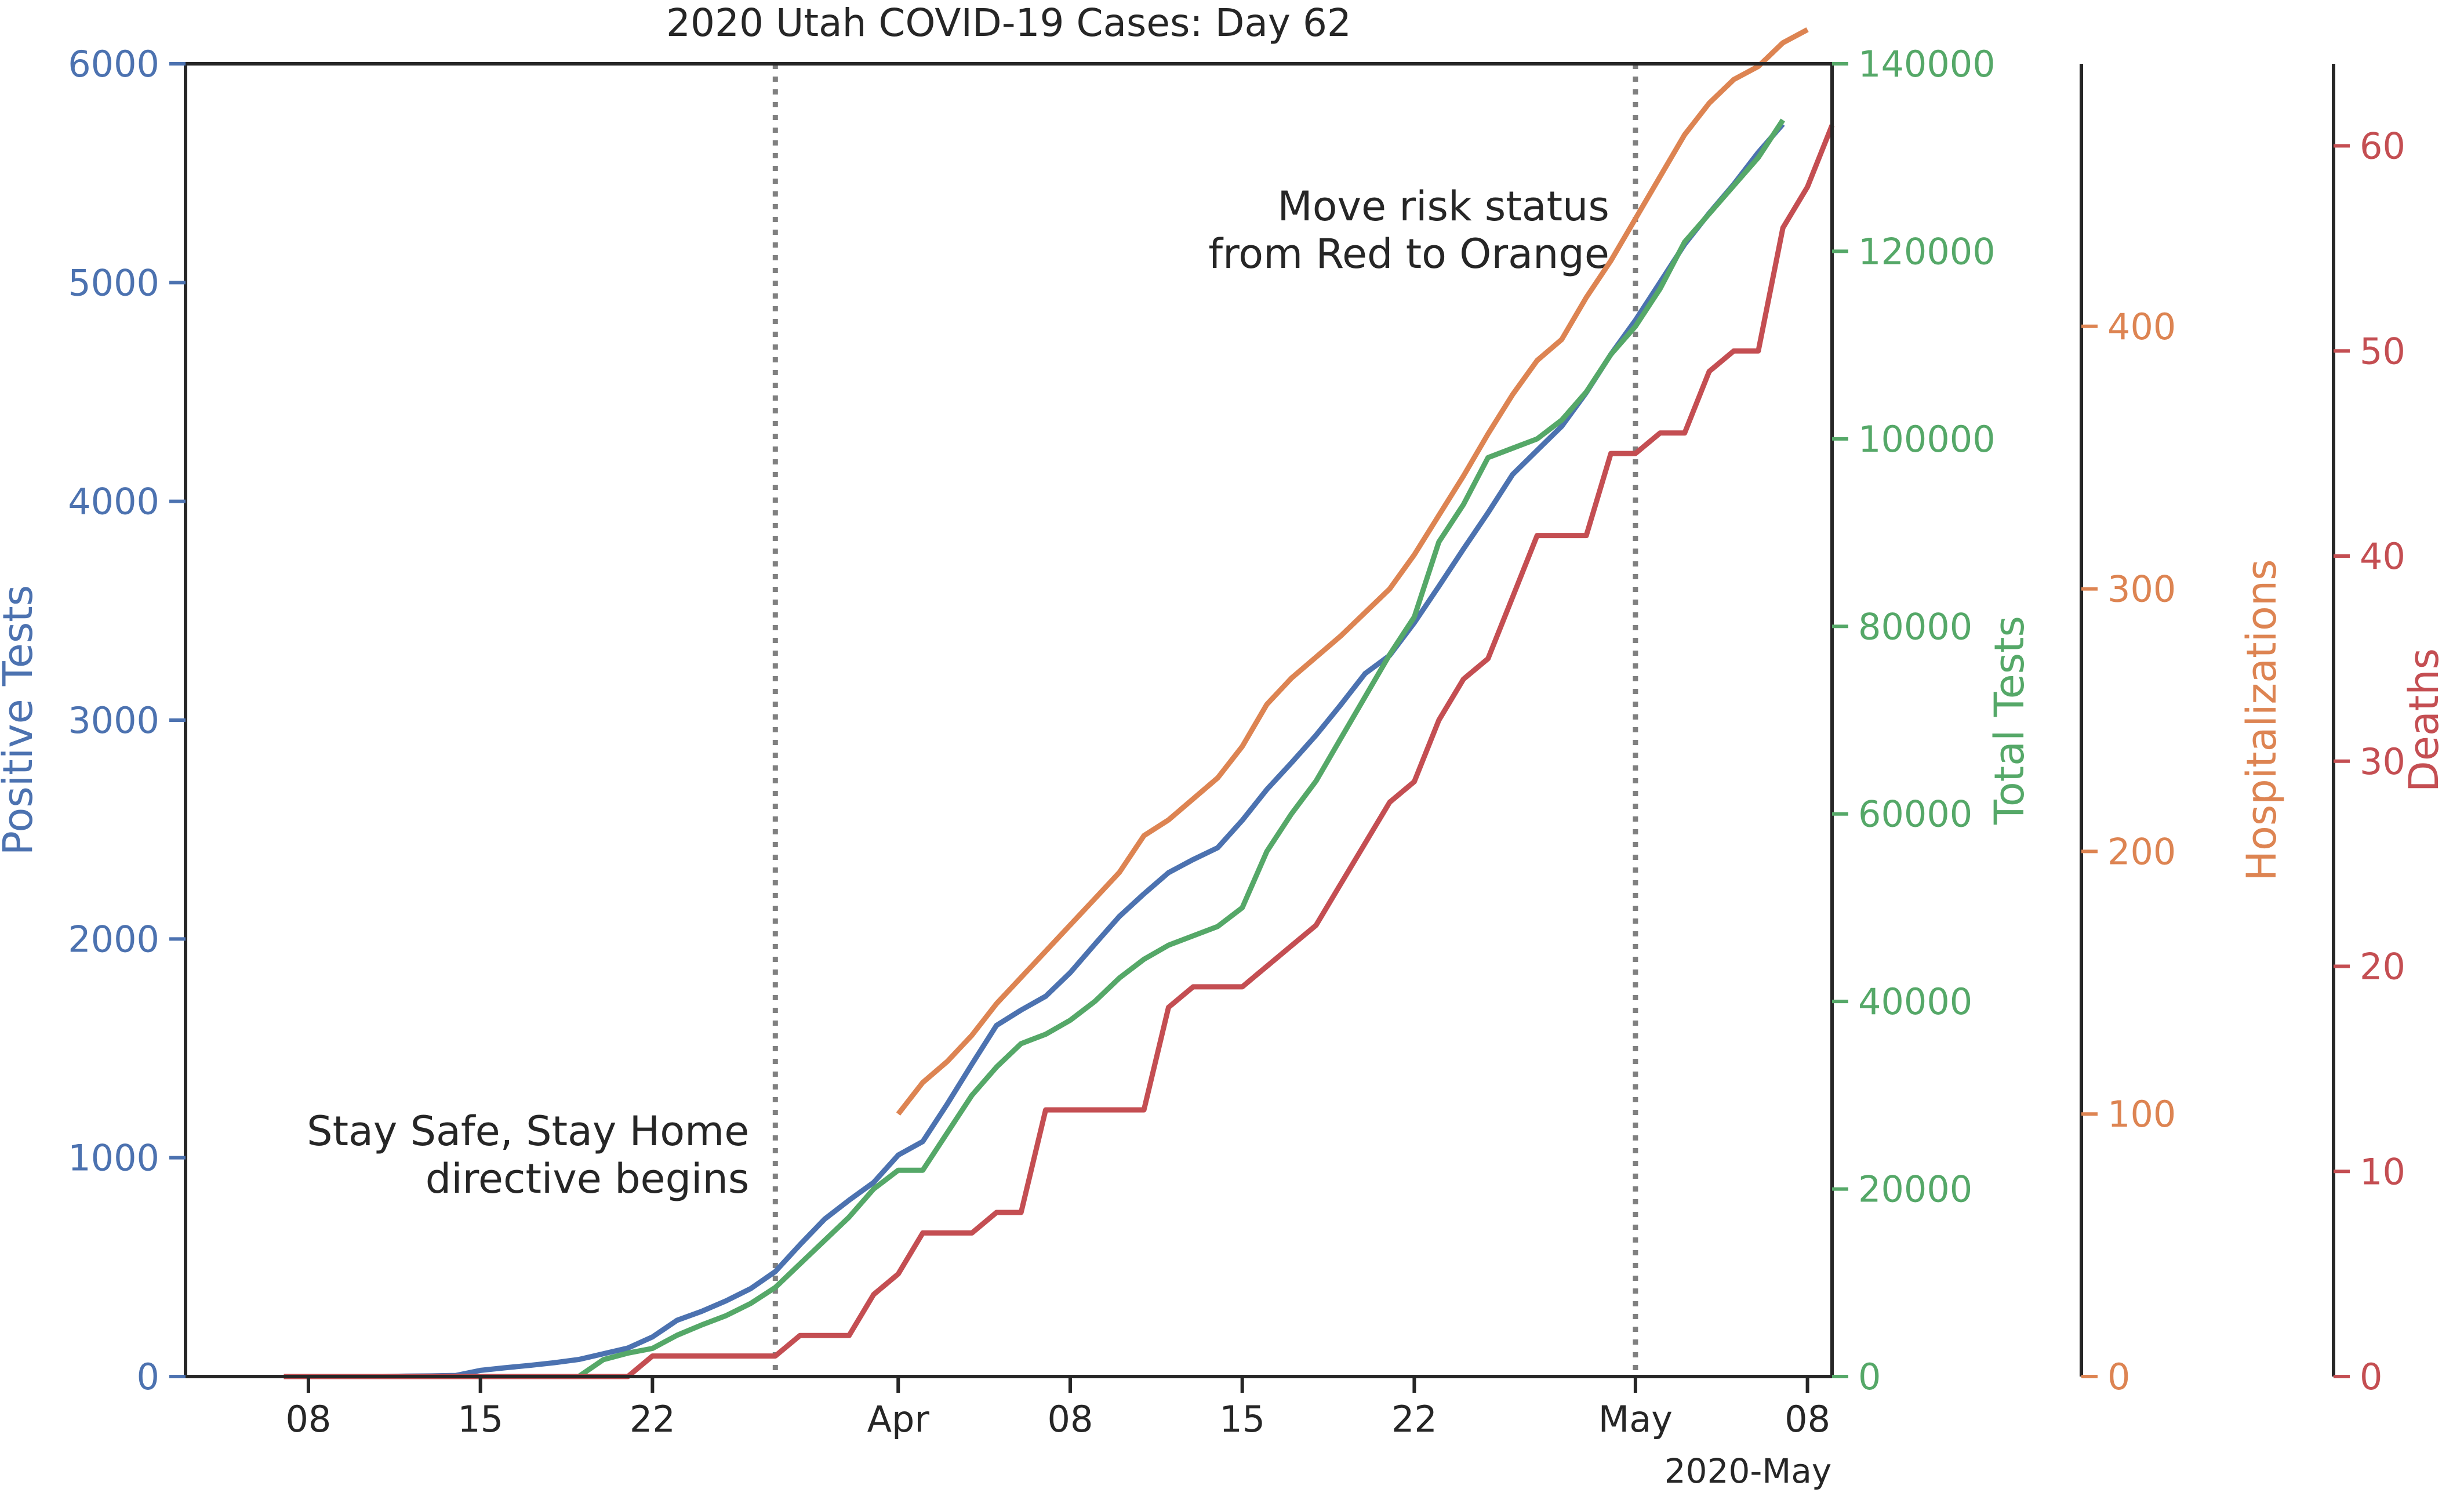 Image resolution: width=2464 pixels, height=1507 pixels. Describe the element at coordinates (1008, 23) in the screenshot. I see `chart-title: 2020 Utah COVID-19 Cases: Day 62` at that location.